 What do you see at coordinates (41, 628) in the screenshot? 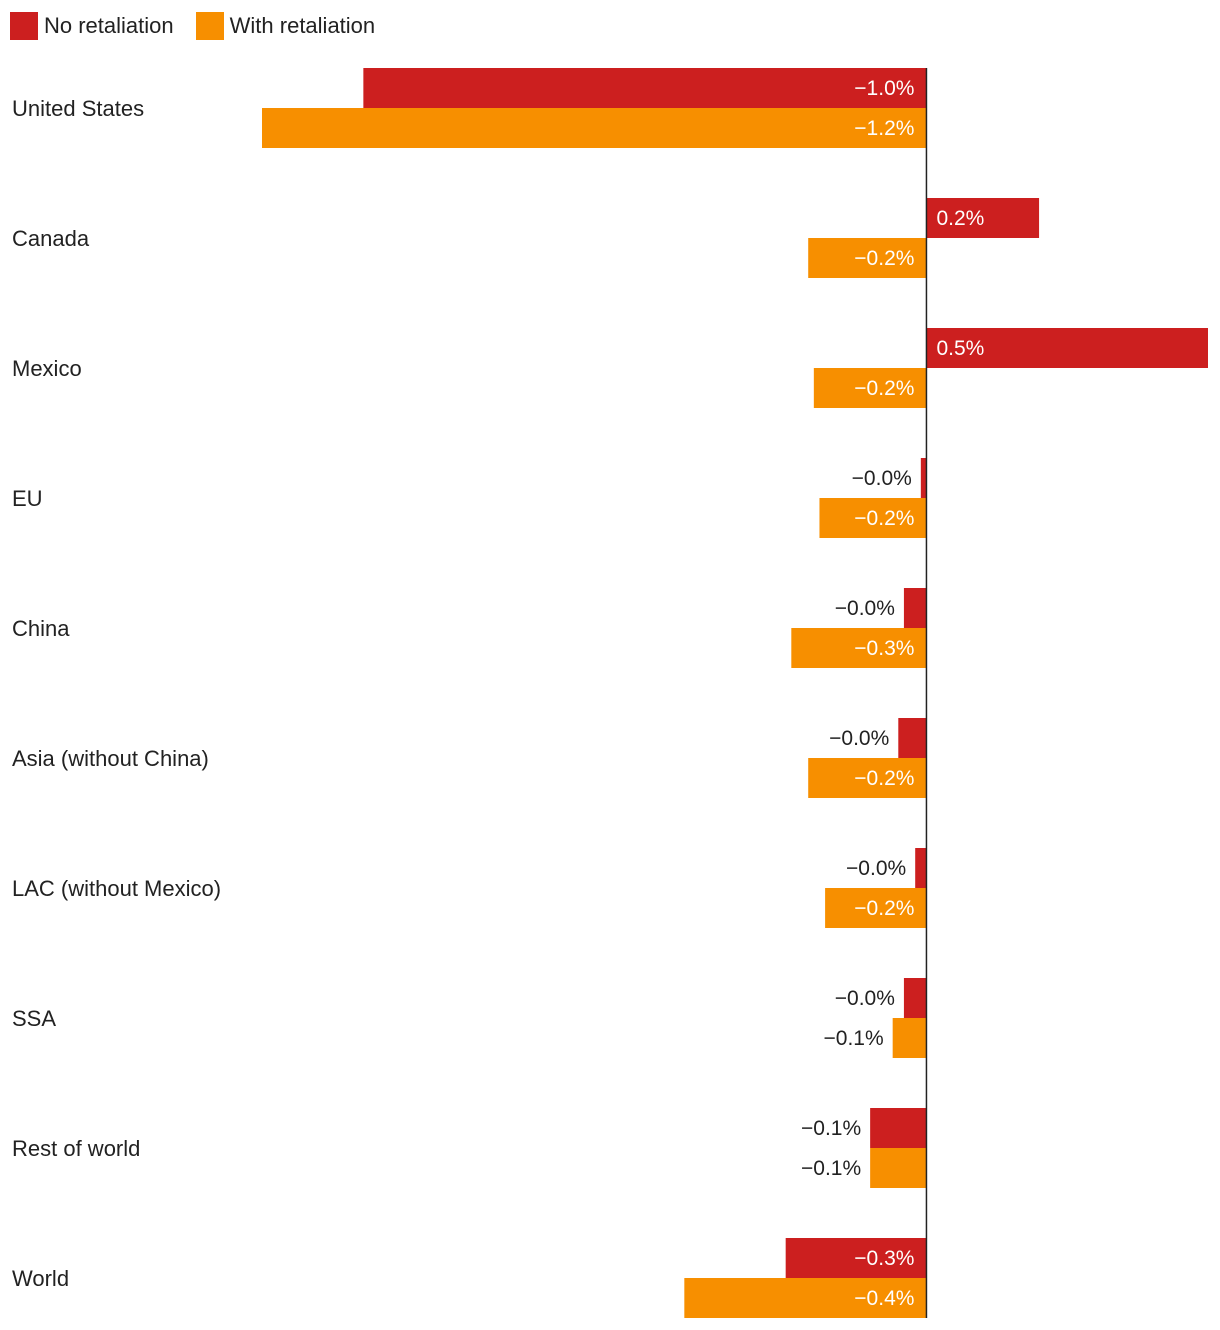
I see `category-label-china: China` at bounding box center [41, 628].